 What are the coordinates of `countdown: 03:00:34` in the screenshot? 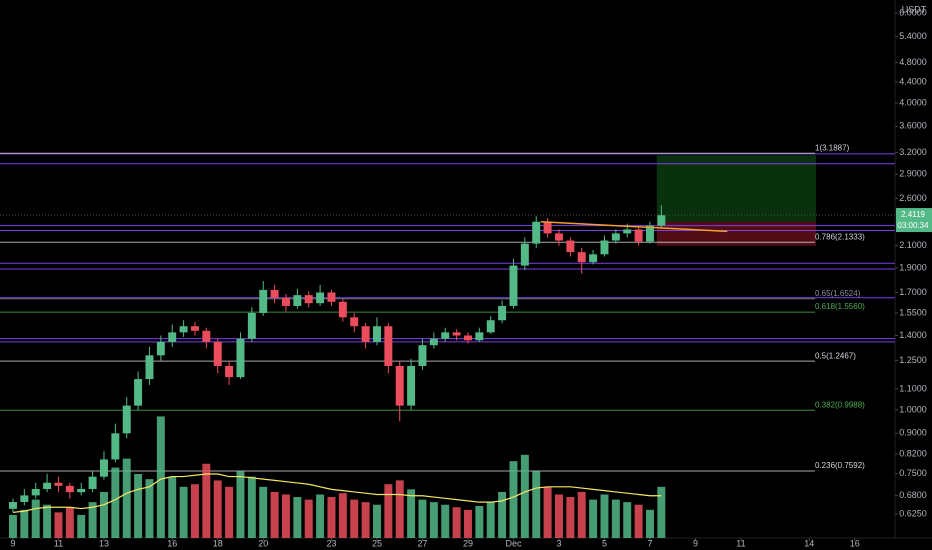 It's located at (913, 225).